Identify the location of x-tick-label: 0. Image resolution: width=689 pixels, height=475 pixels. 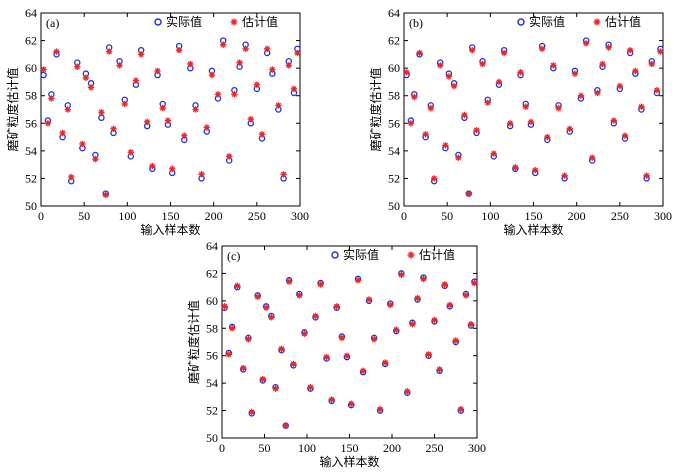
(404, 216).